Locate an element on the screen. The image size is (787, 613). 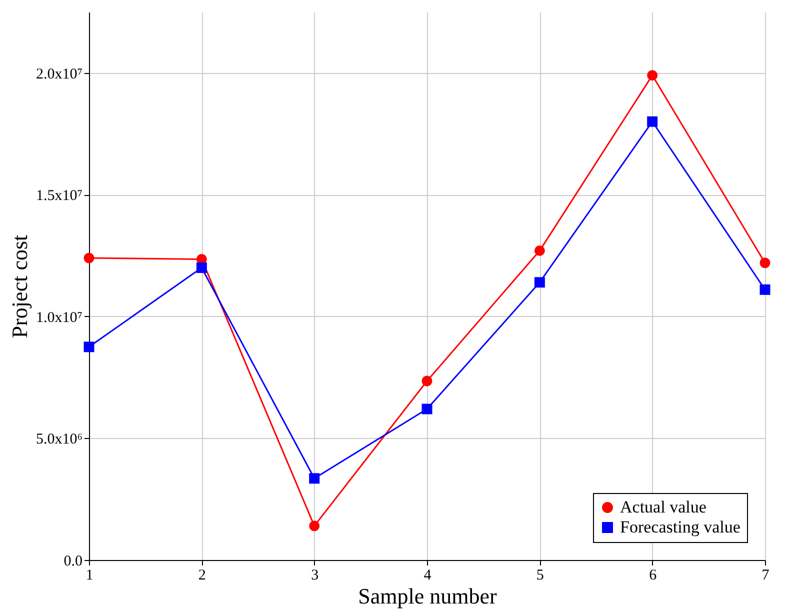
x-tick-label: 4 is located at coordinates (428, 576).